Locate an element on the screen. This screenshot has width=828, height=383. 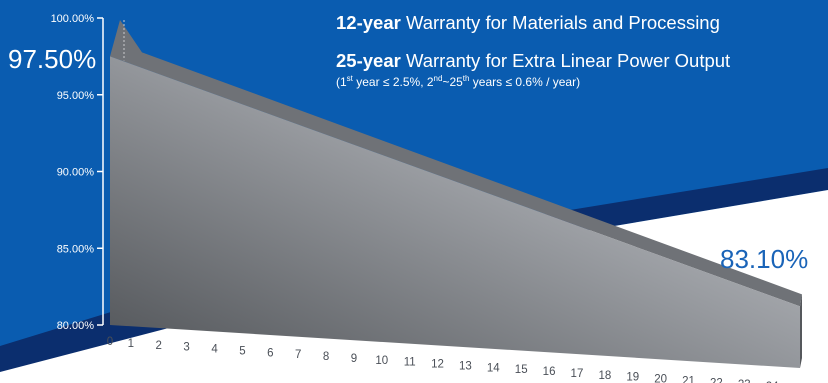
note-sup-st: st is located at coordinates (350, 78).